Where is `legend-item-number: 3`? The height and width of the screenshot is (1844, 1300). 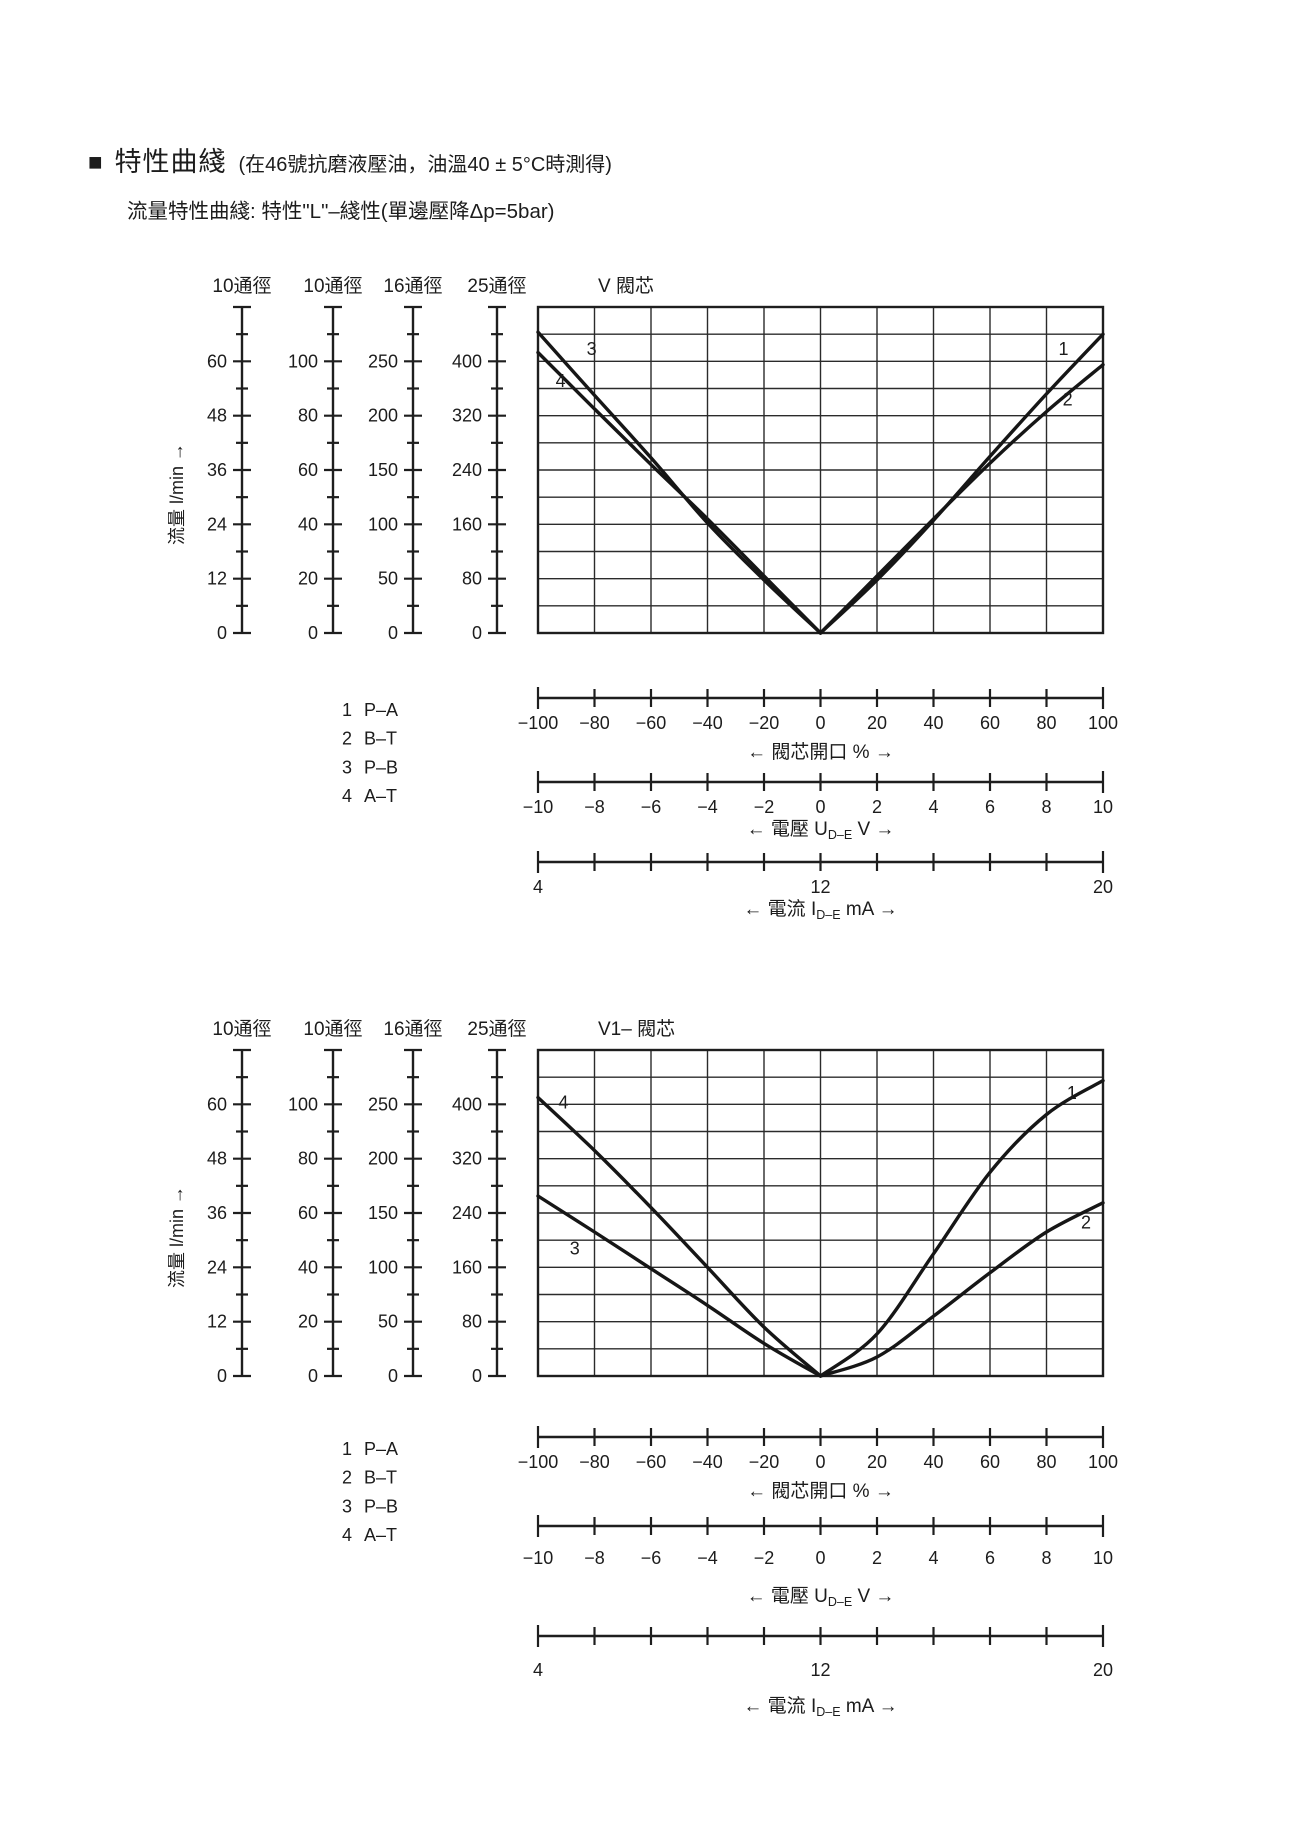 legend-item-number: 3 is located at coordinates (347, 767).